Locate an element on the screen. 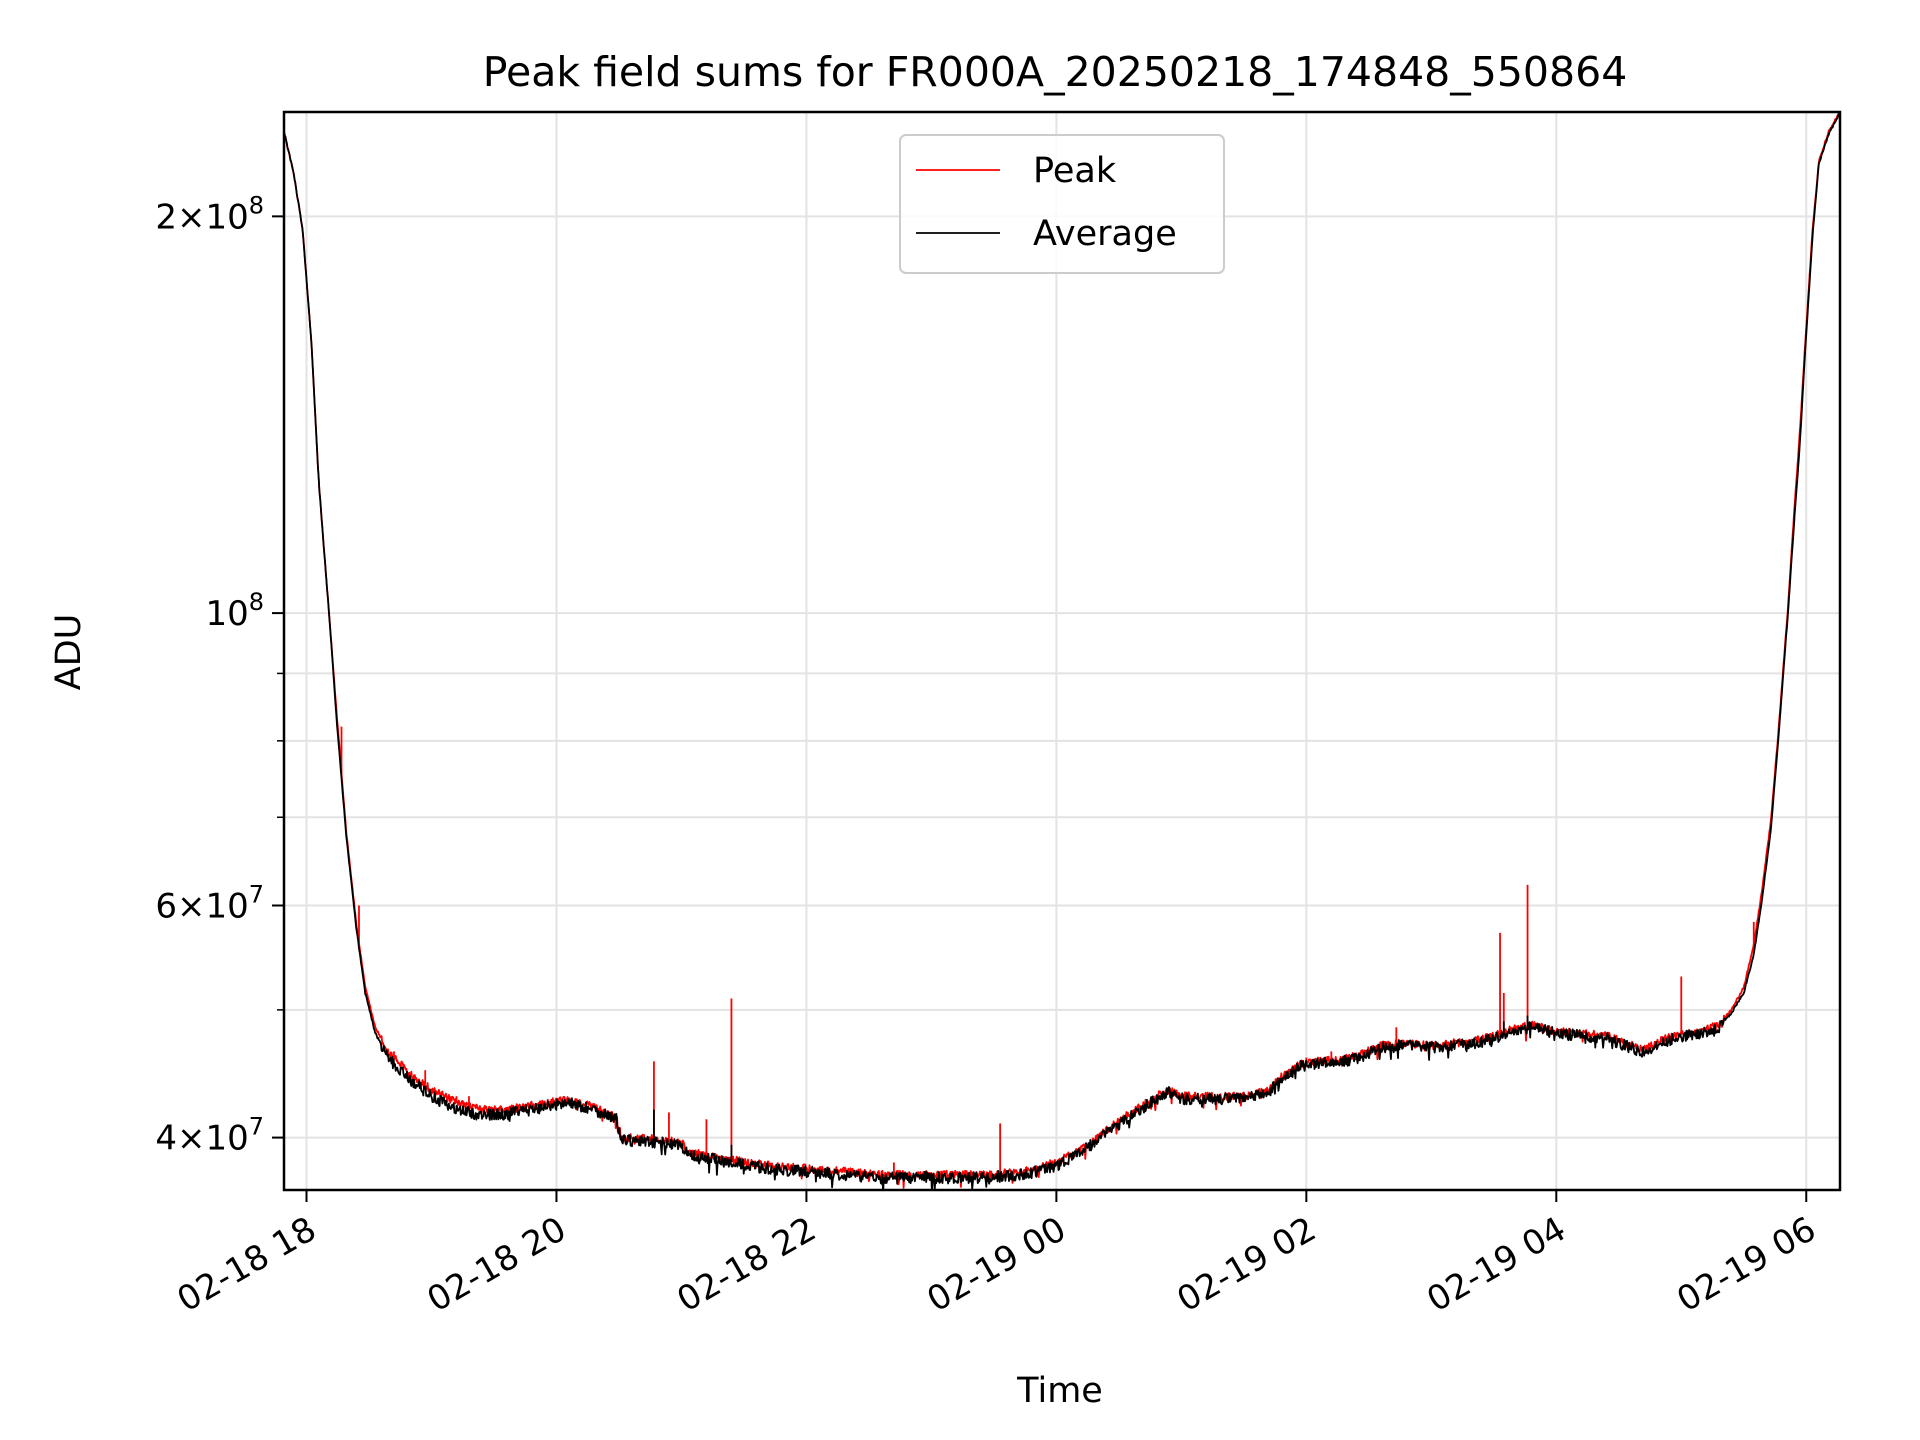  x-axis-label: Time is located at coordinates (1059, 1391).